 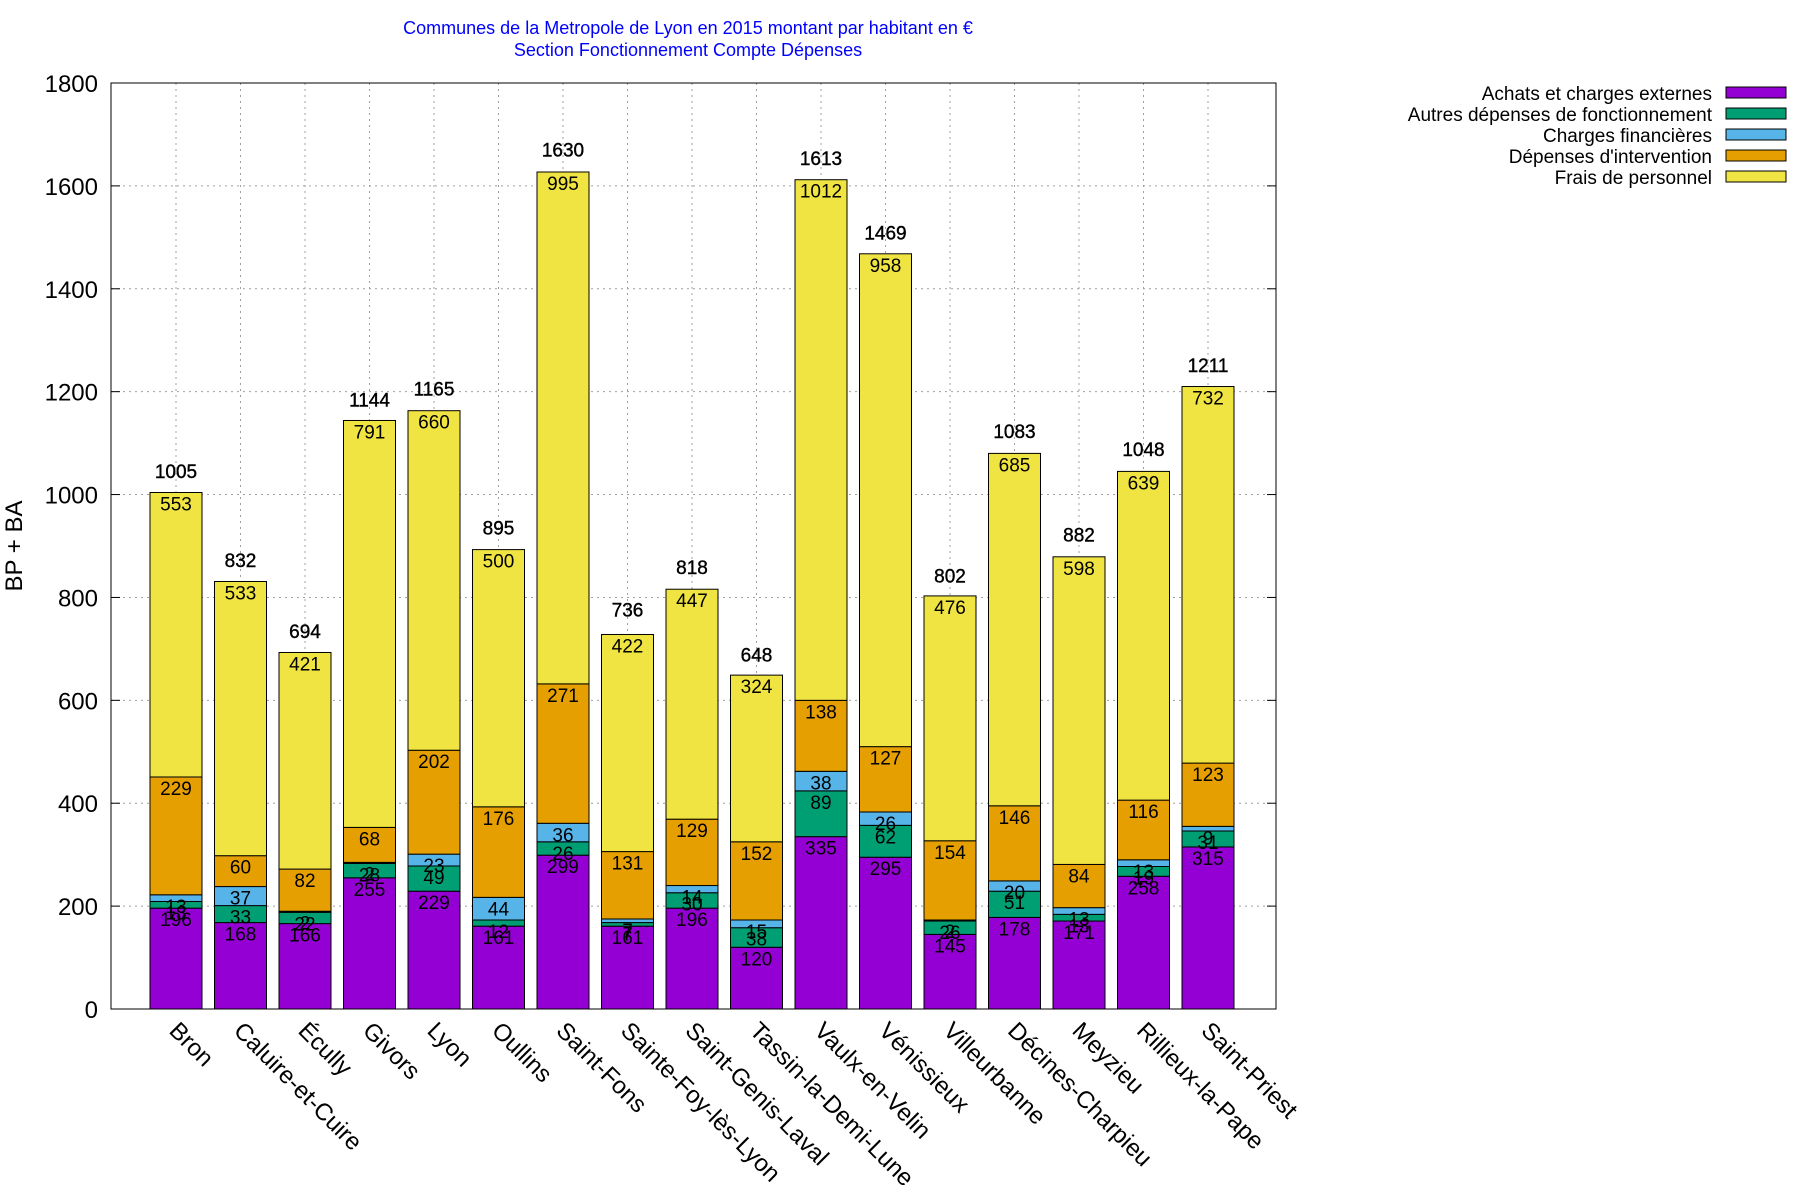 I want to click on segment-value-label: 958, so click(x=886, y=266).